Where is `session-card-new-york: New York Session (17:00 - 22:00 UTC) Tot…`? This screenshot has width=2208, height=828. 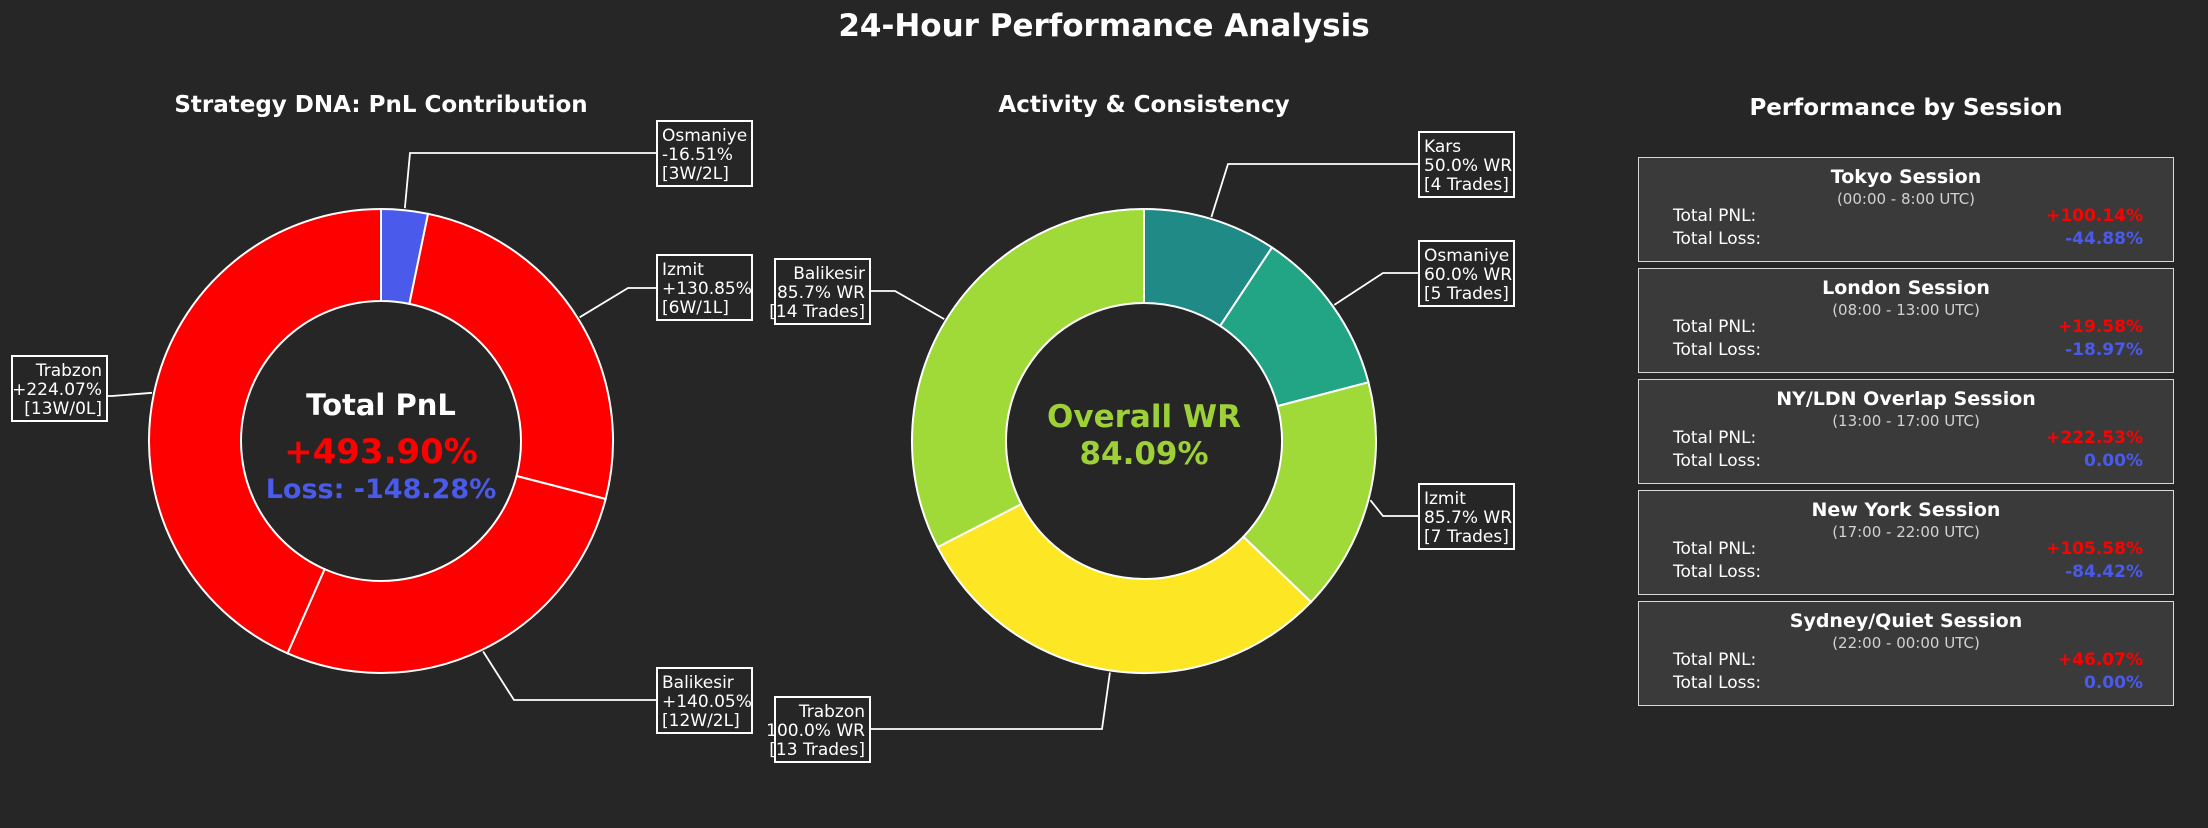
session-card-new-york: New York Session (17:00 - 22:00 UTC) Tot… is located at coordinates (1906, 542).